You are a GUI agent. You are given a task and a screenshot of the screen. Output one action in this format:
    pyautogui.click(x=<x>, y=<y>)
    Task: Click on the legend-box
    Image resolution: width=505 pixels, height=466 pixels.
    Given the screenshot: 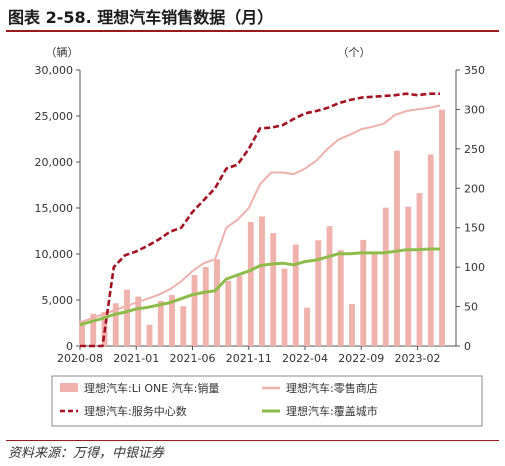 What is the action you would take?
    pyautogui.click(x=267, y=401)
    